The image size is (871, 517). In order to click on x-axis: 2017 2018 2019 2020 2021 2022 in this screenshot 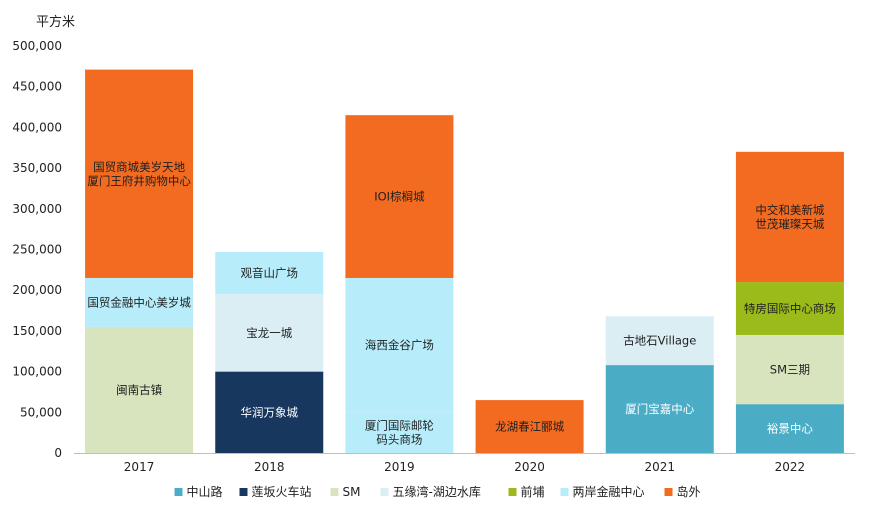, I will do `click(464, 463)`.